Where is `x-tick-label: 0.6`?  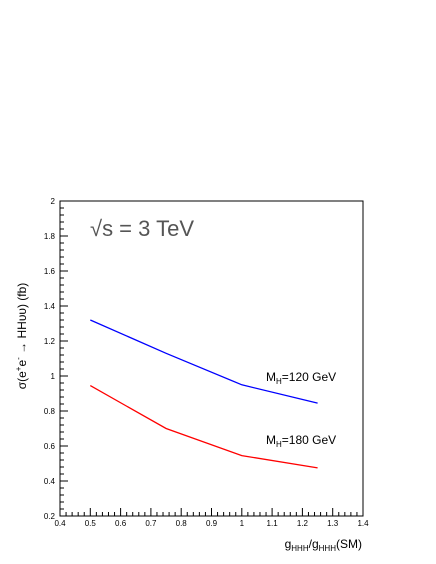 x-tick-label: 0.6 is located at coordinates (121, 523).